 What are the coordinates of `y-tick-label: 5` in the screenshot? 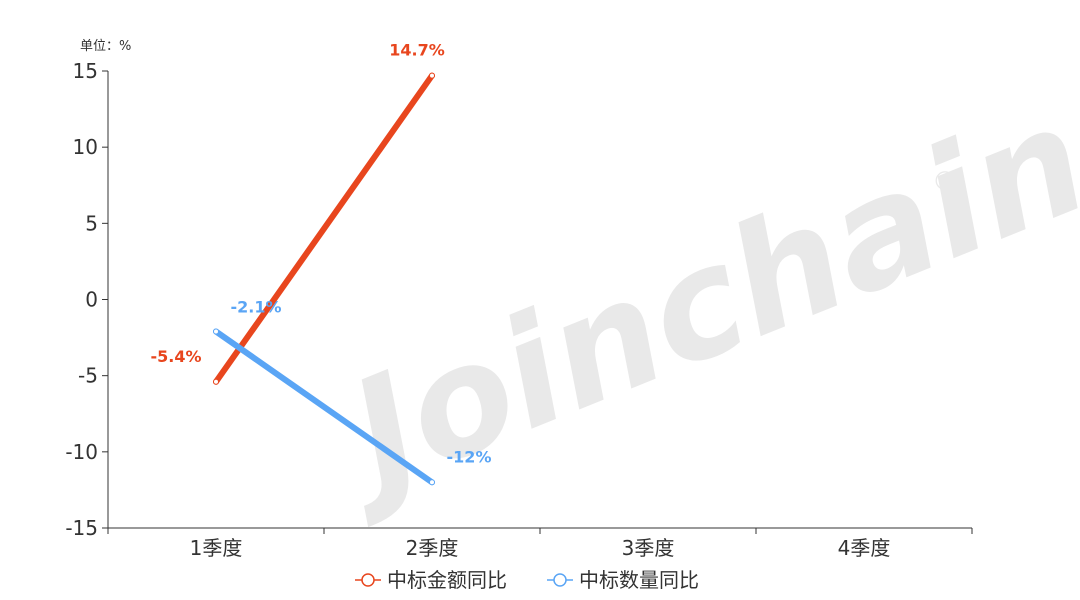 It's located at (91, 223).